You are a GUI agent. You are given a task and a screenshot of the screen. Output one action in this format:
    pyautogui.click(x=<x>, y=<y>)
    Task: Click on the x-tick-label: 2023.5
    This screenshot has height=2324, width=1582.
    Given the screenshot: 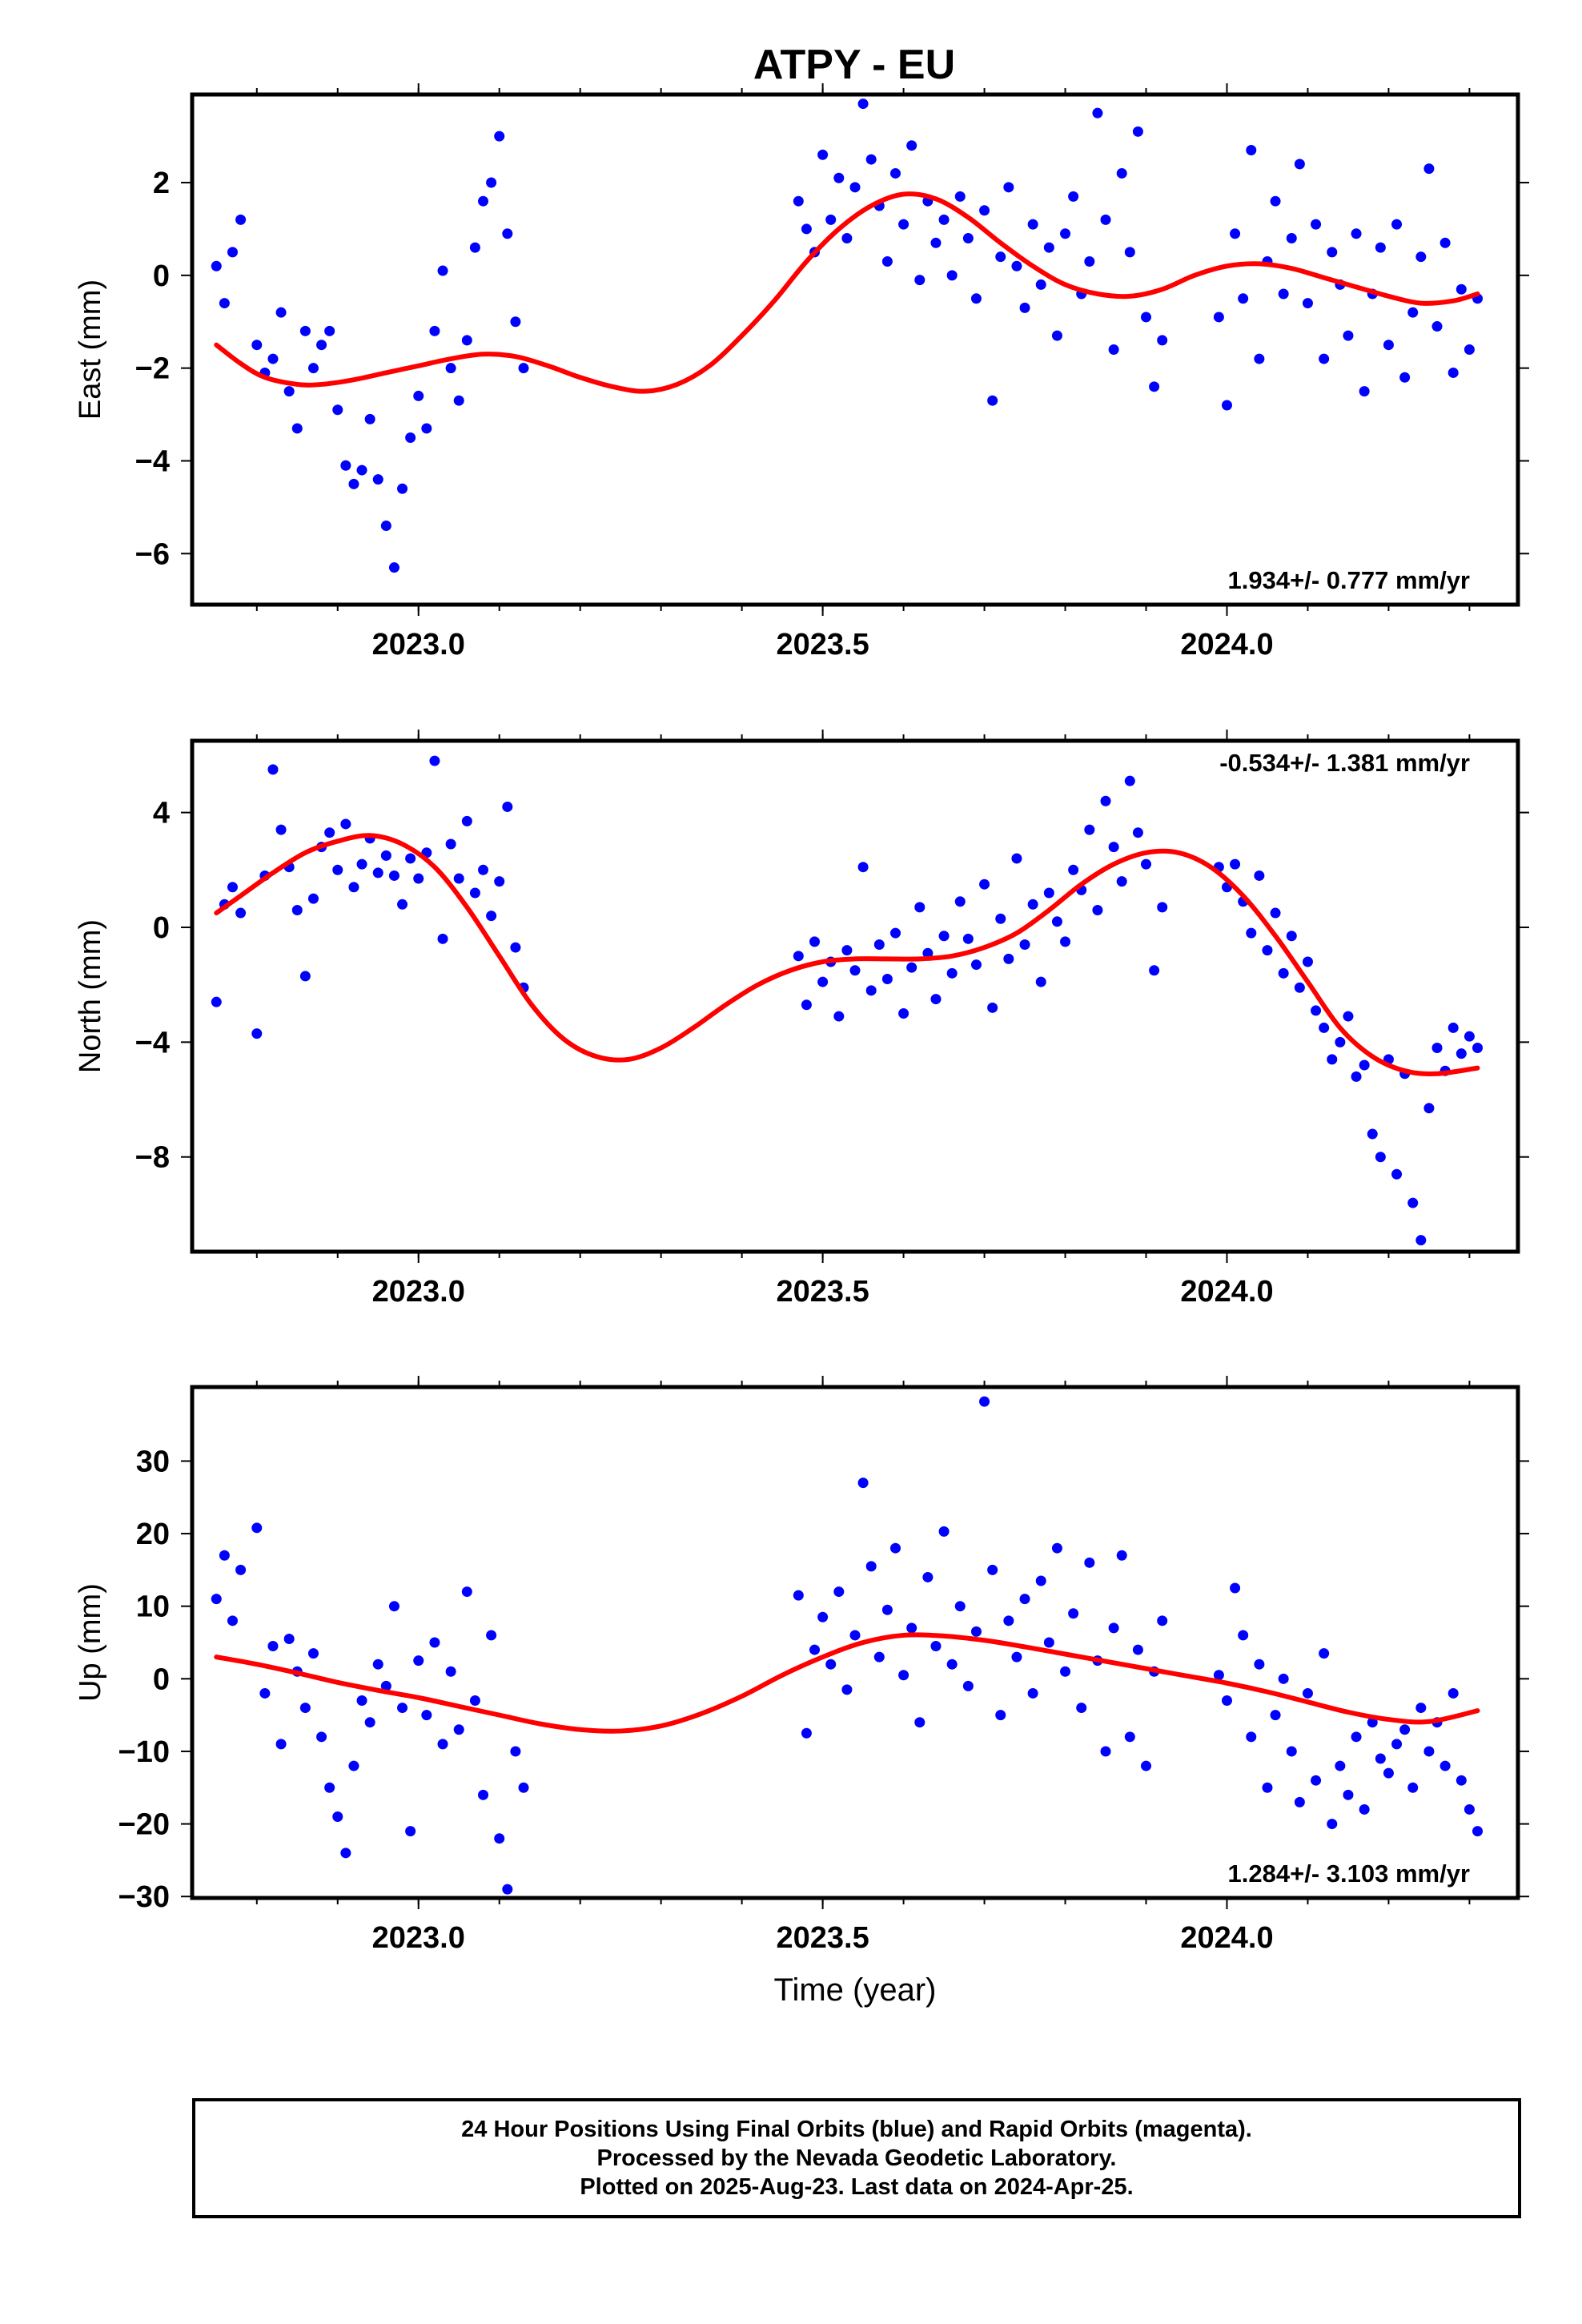 What is the action you would take?
    pyautogui.click(x=822, y=1292)
    